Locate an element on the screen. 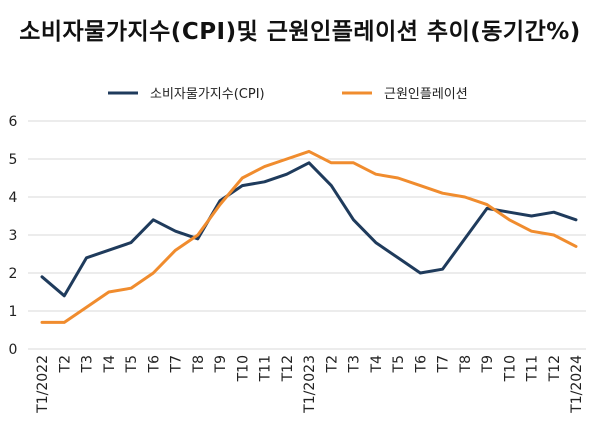 The height and width of the screenshot is (423, 600). y-tick-label: 1 is located at coordinates (13, 312).